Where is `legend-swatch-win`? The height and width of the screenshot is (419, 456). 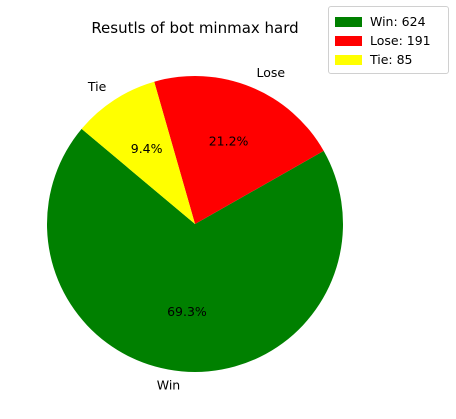 legend-swatch-win is located at coordinates (348, 21).